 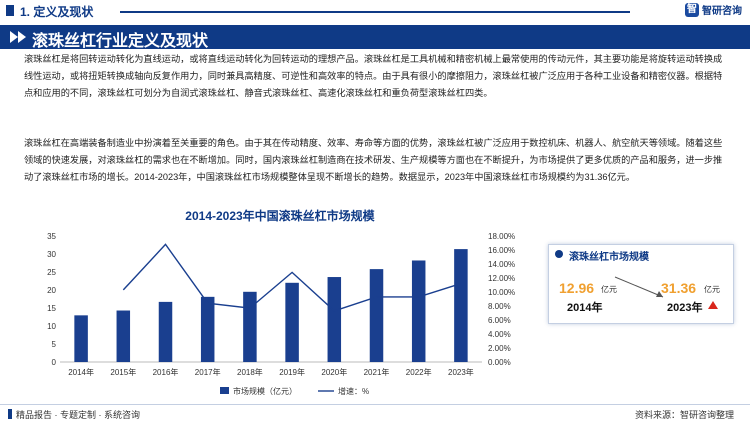 I want to click on x-tick-label: 2020年, so click(x=334, y=372).